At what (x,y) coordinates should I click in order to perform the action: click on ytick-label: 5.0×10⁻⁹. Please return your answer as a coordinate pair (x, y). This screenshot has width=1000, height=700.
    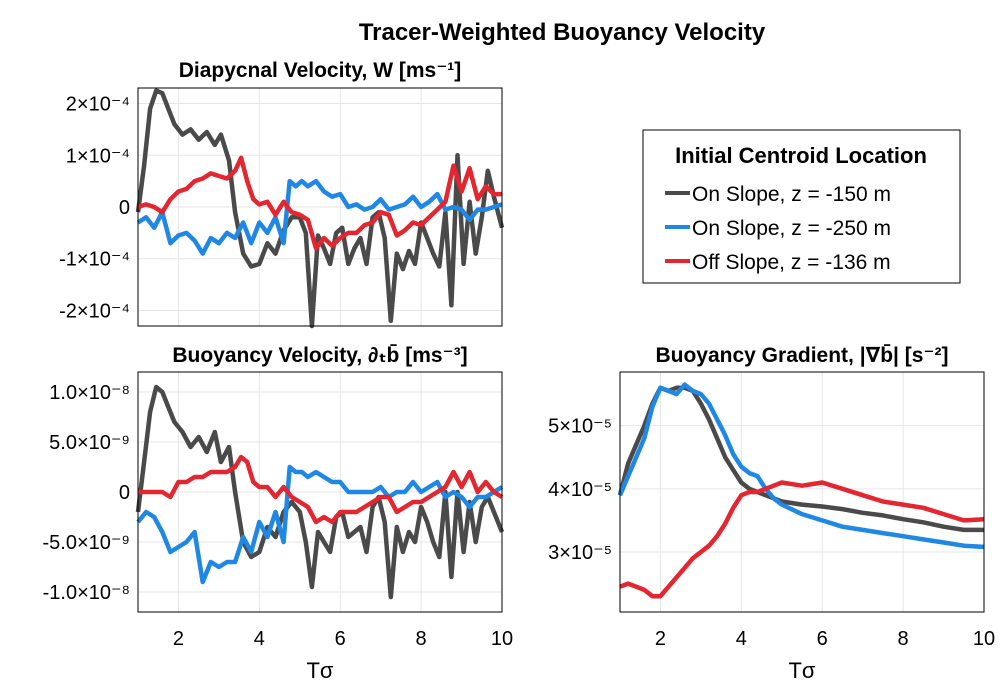
    Looking at the image, I should click on (89, 443).